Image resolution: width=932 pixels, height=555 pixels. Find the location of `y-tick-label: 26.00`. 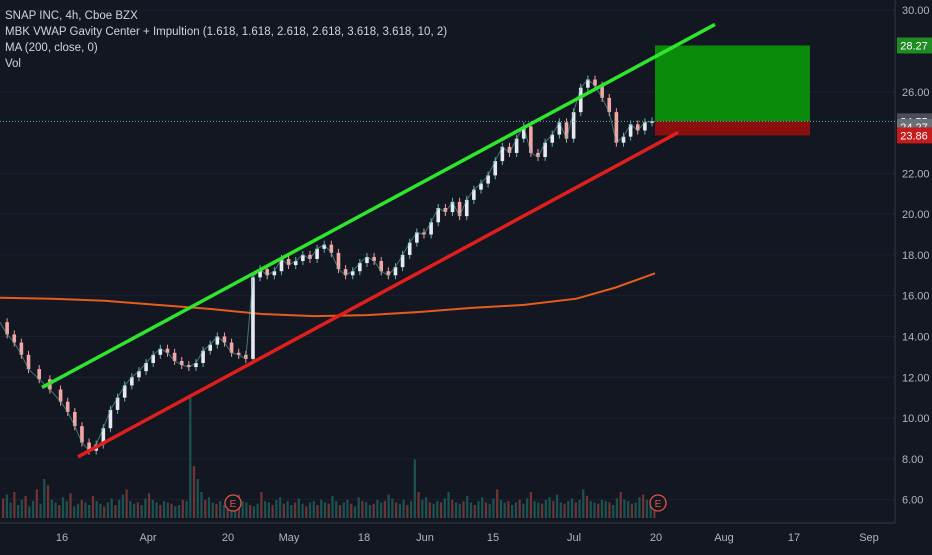

y-tick-label: 26.00 is located at coordinates (916, 93).